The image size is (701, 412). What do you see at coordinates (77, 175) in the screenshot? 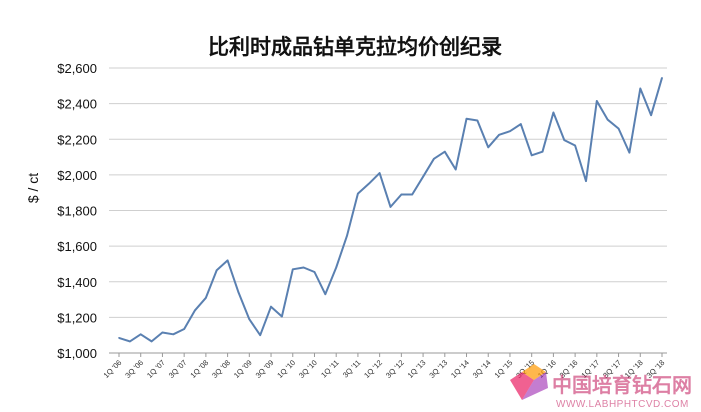
I see `y-tick-label: $2,000` at bounding box center [77, 175].